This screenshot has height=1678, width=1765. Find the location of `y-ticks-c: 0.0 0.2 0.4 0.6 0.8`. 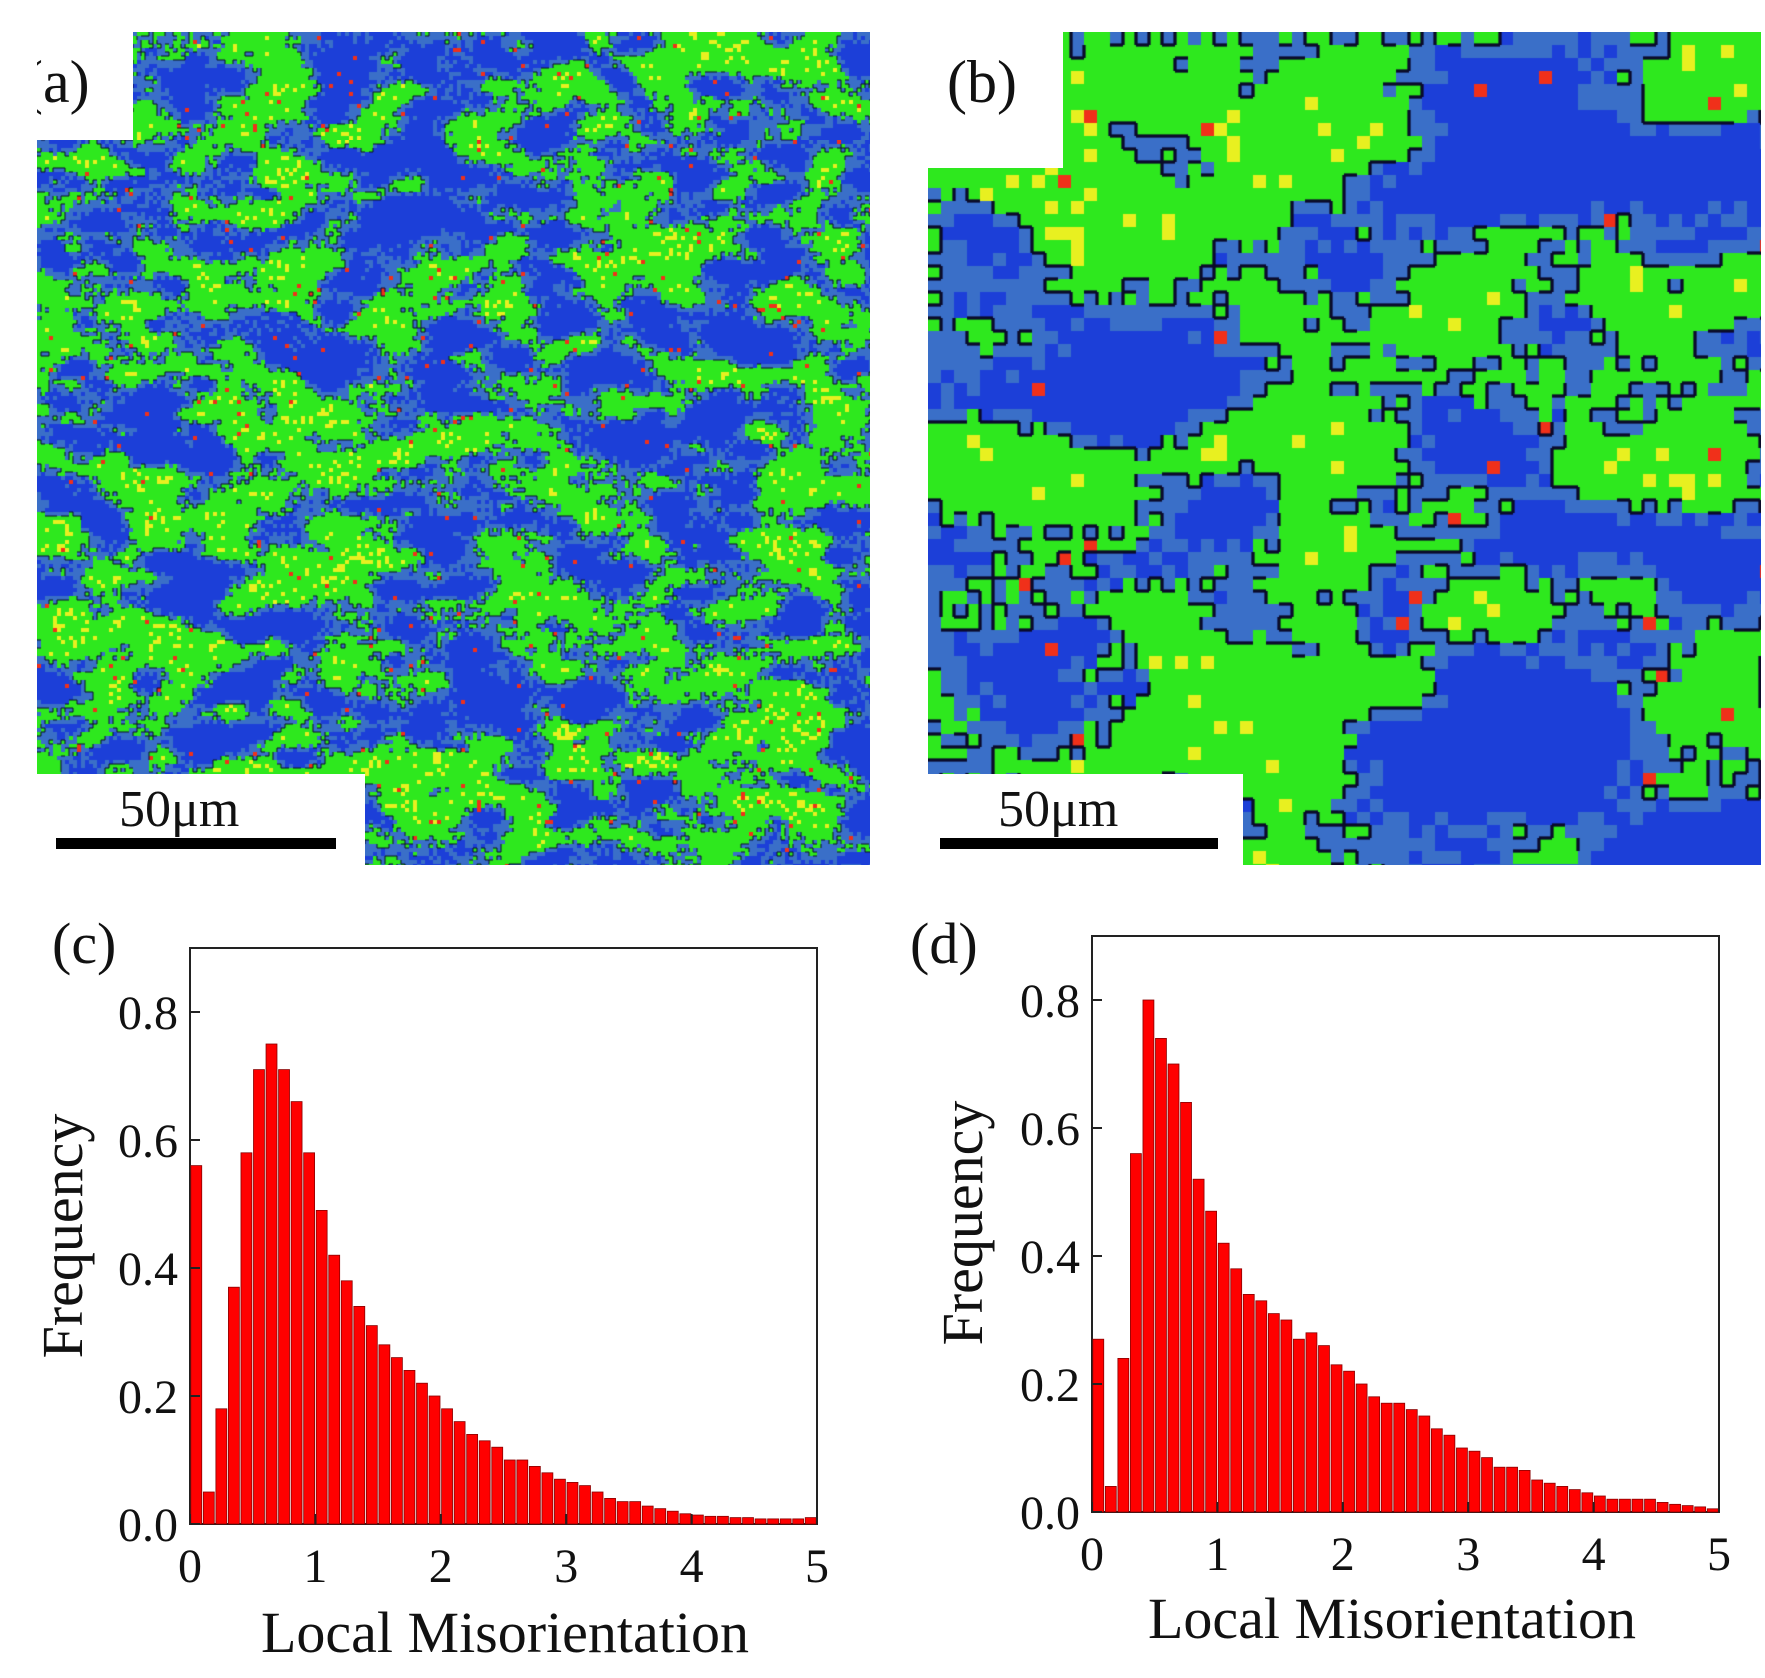

y-ticks-c: 0.0 0.2 0.4 0.6 0.8 is located at coordinates (159, 1269).